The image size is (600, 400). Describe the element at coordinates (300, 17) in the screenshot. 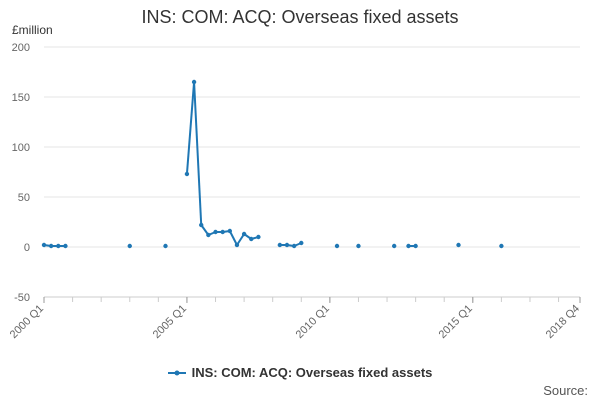

I see `chart-title: INS: COM: ACQ: Overseas fixed assets` at that location.